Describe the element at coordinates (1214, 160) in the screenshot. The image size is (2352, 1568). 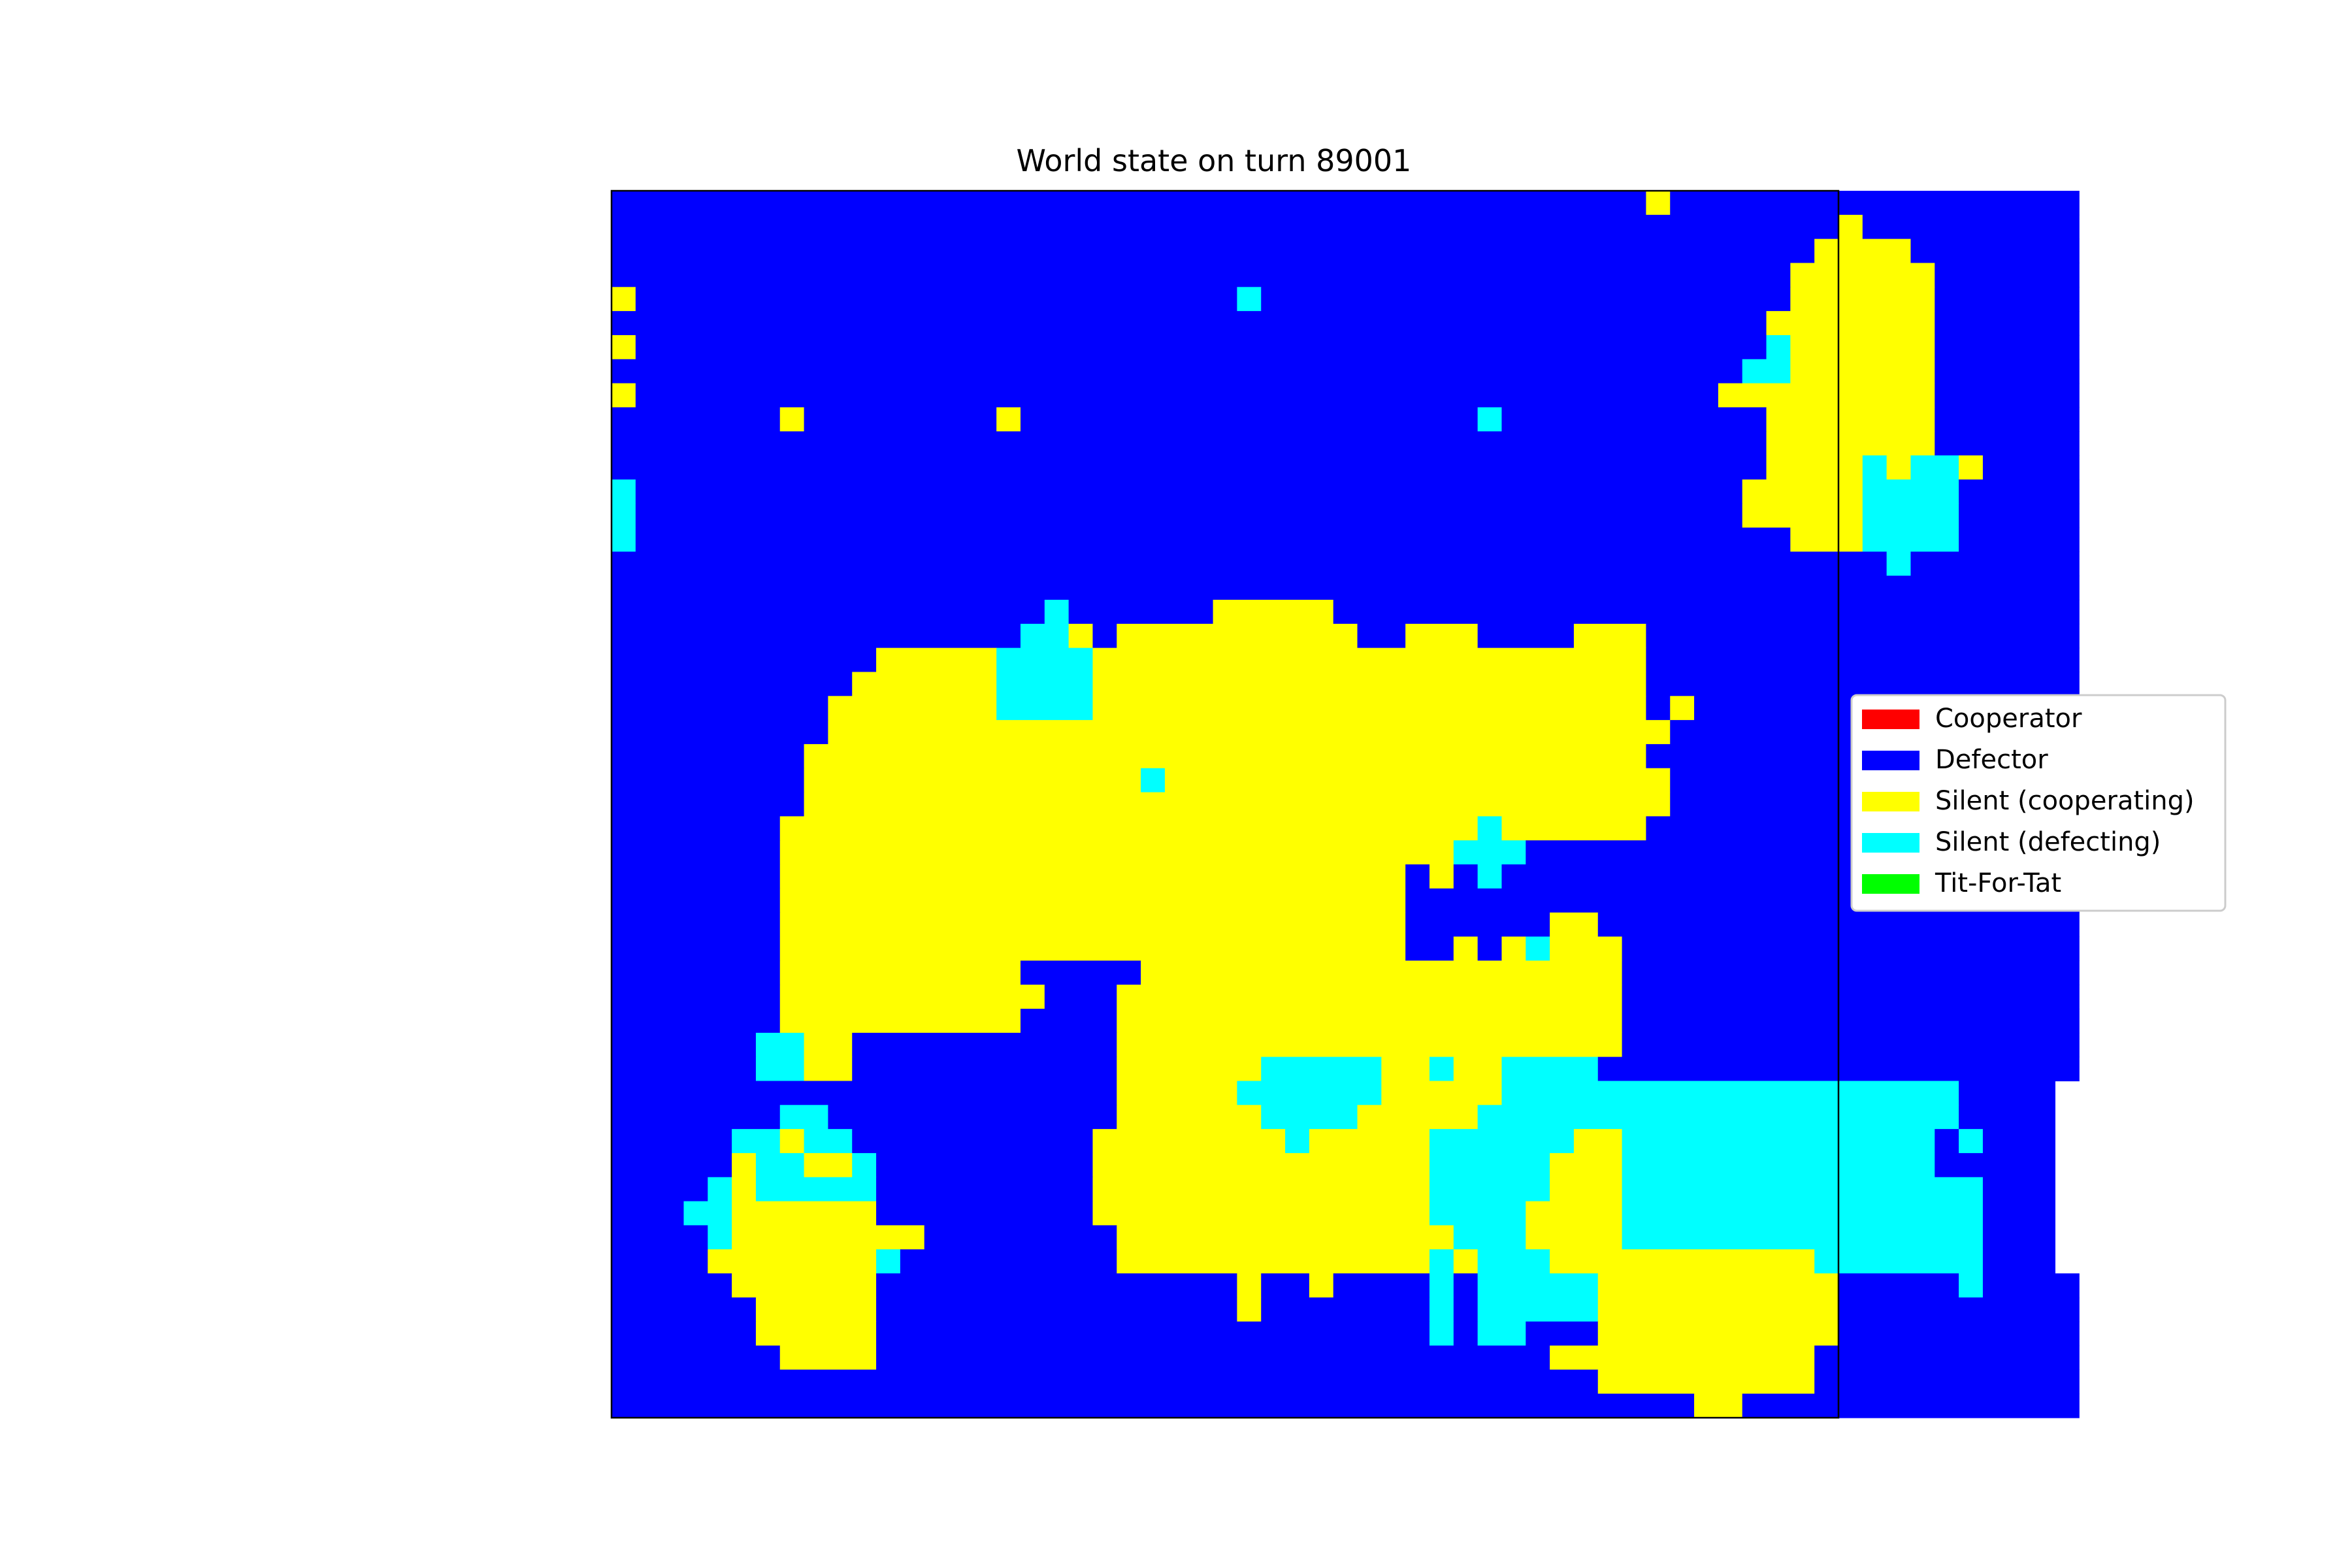
I see `chart-title: World state on turn 89001` at that location.